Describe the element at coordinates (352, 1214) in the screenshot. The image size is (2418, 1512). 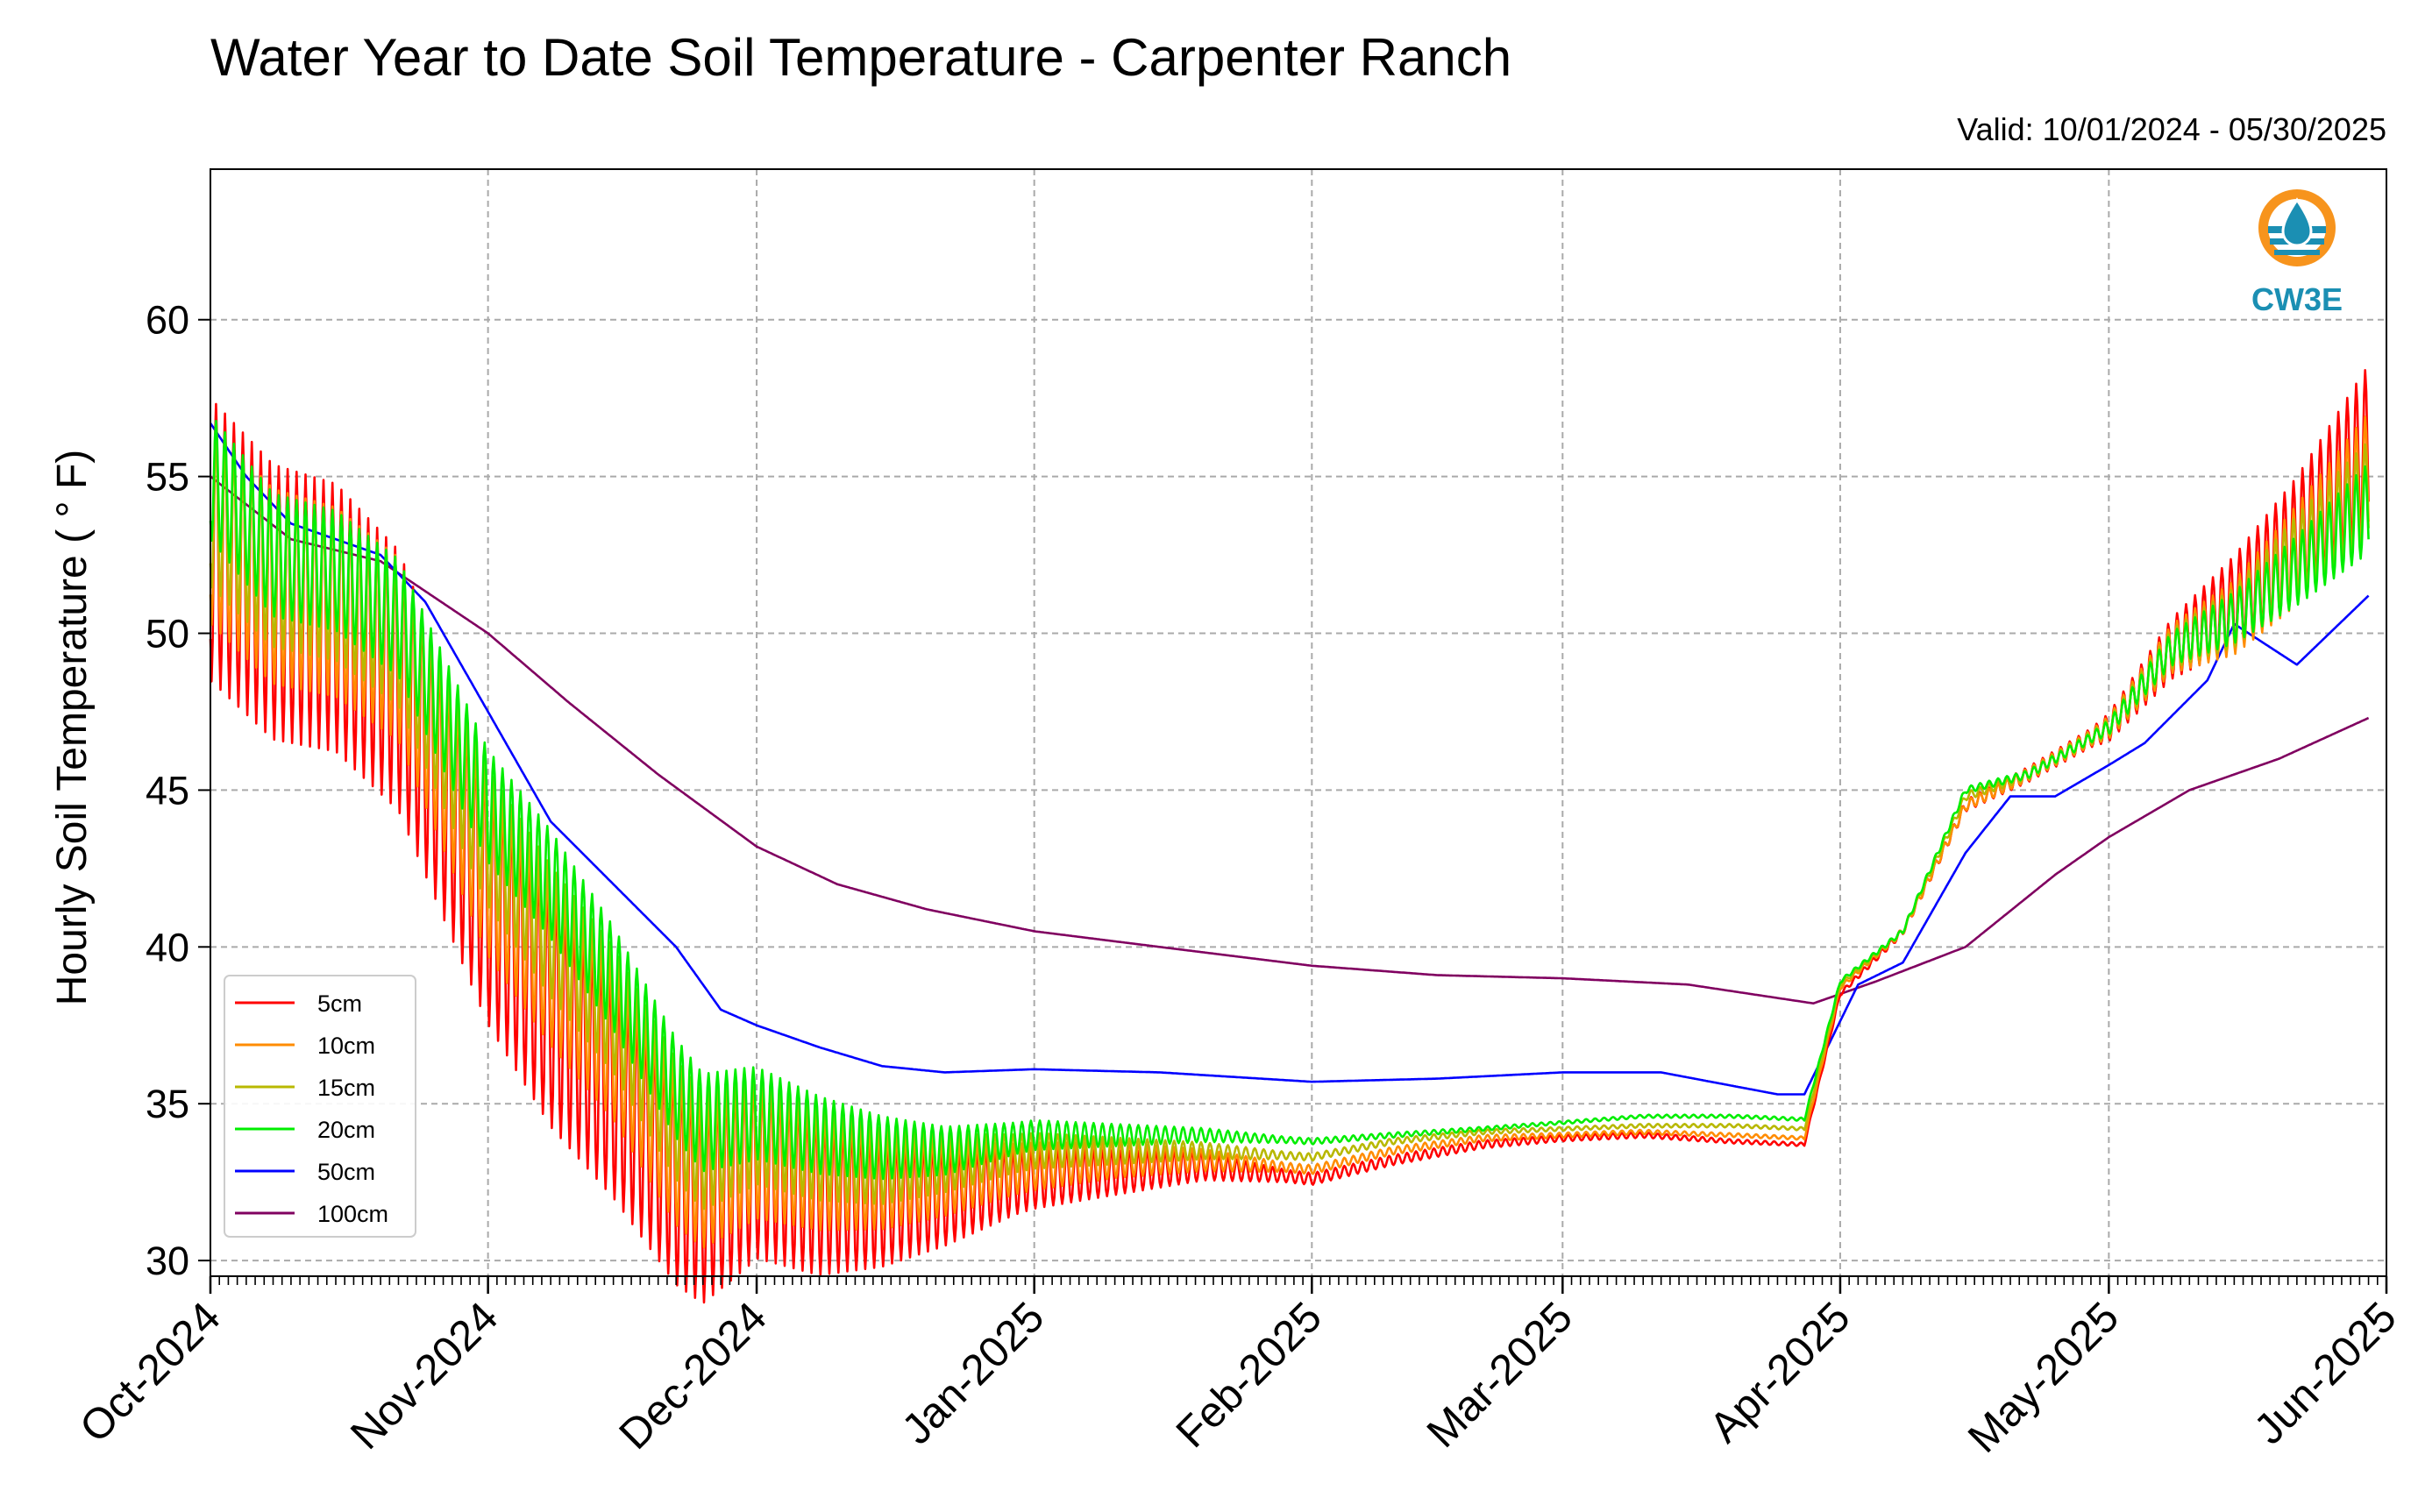
I see `legend-label: 100cm` at that location.